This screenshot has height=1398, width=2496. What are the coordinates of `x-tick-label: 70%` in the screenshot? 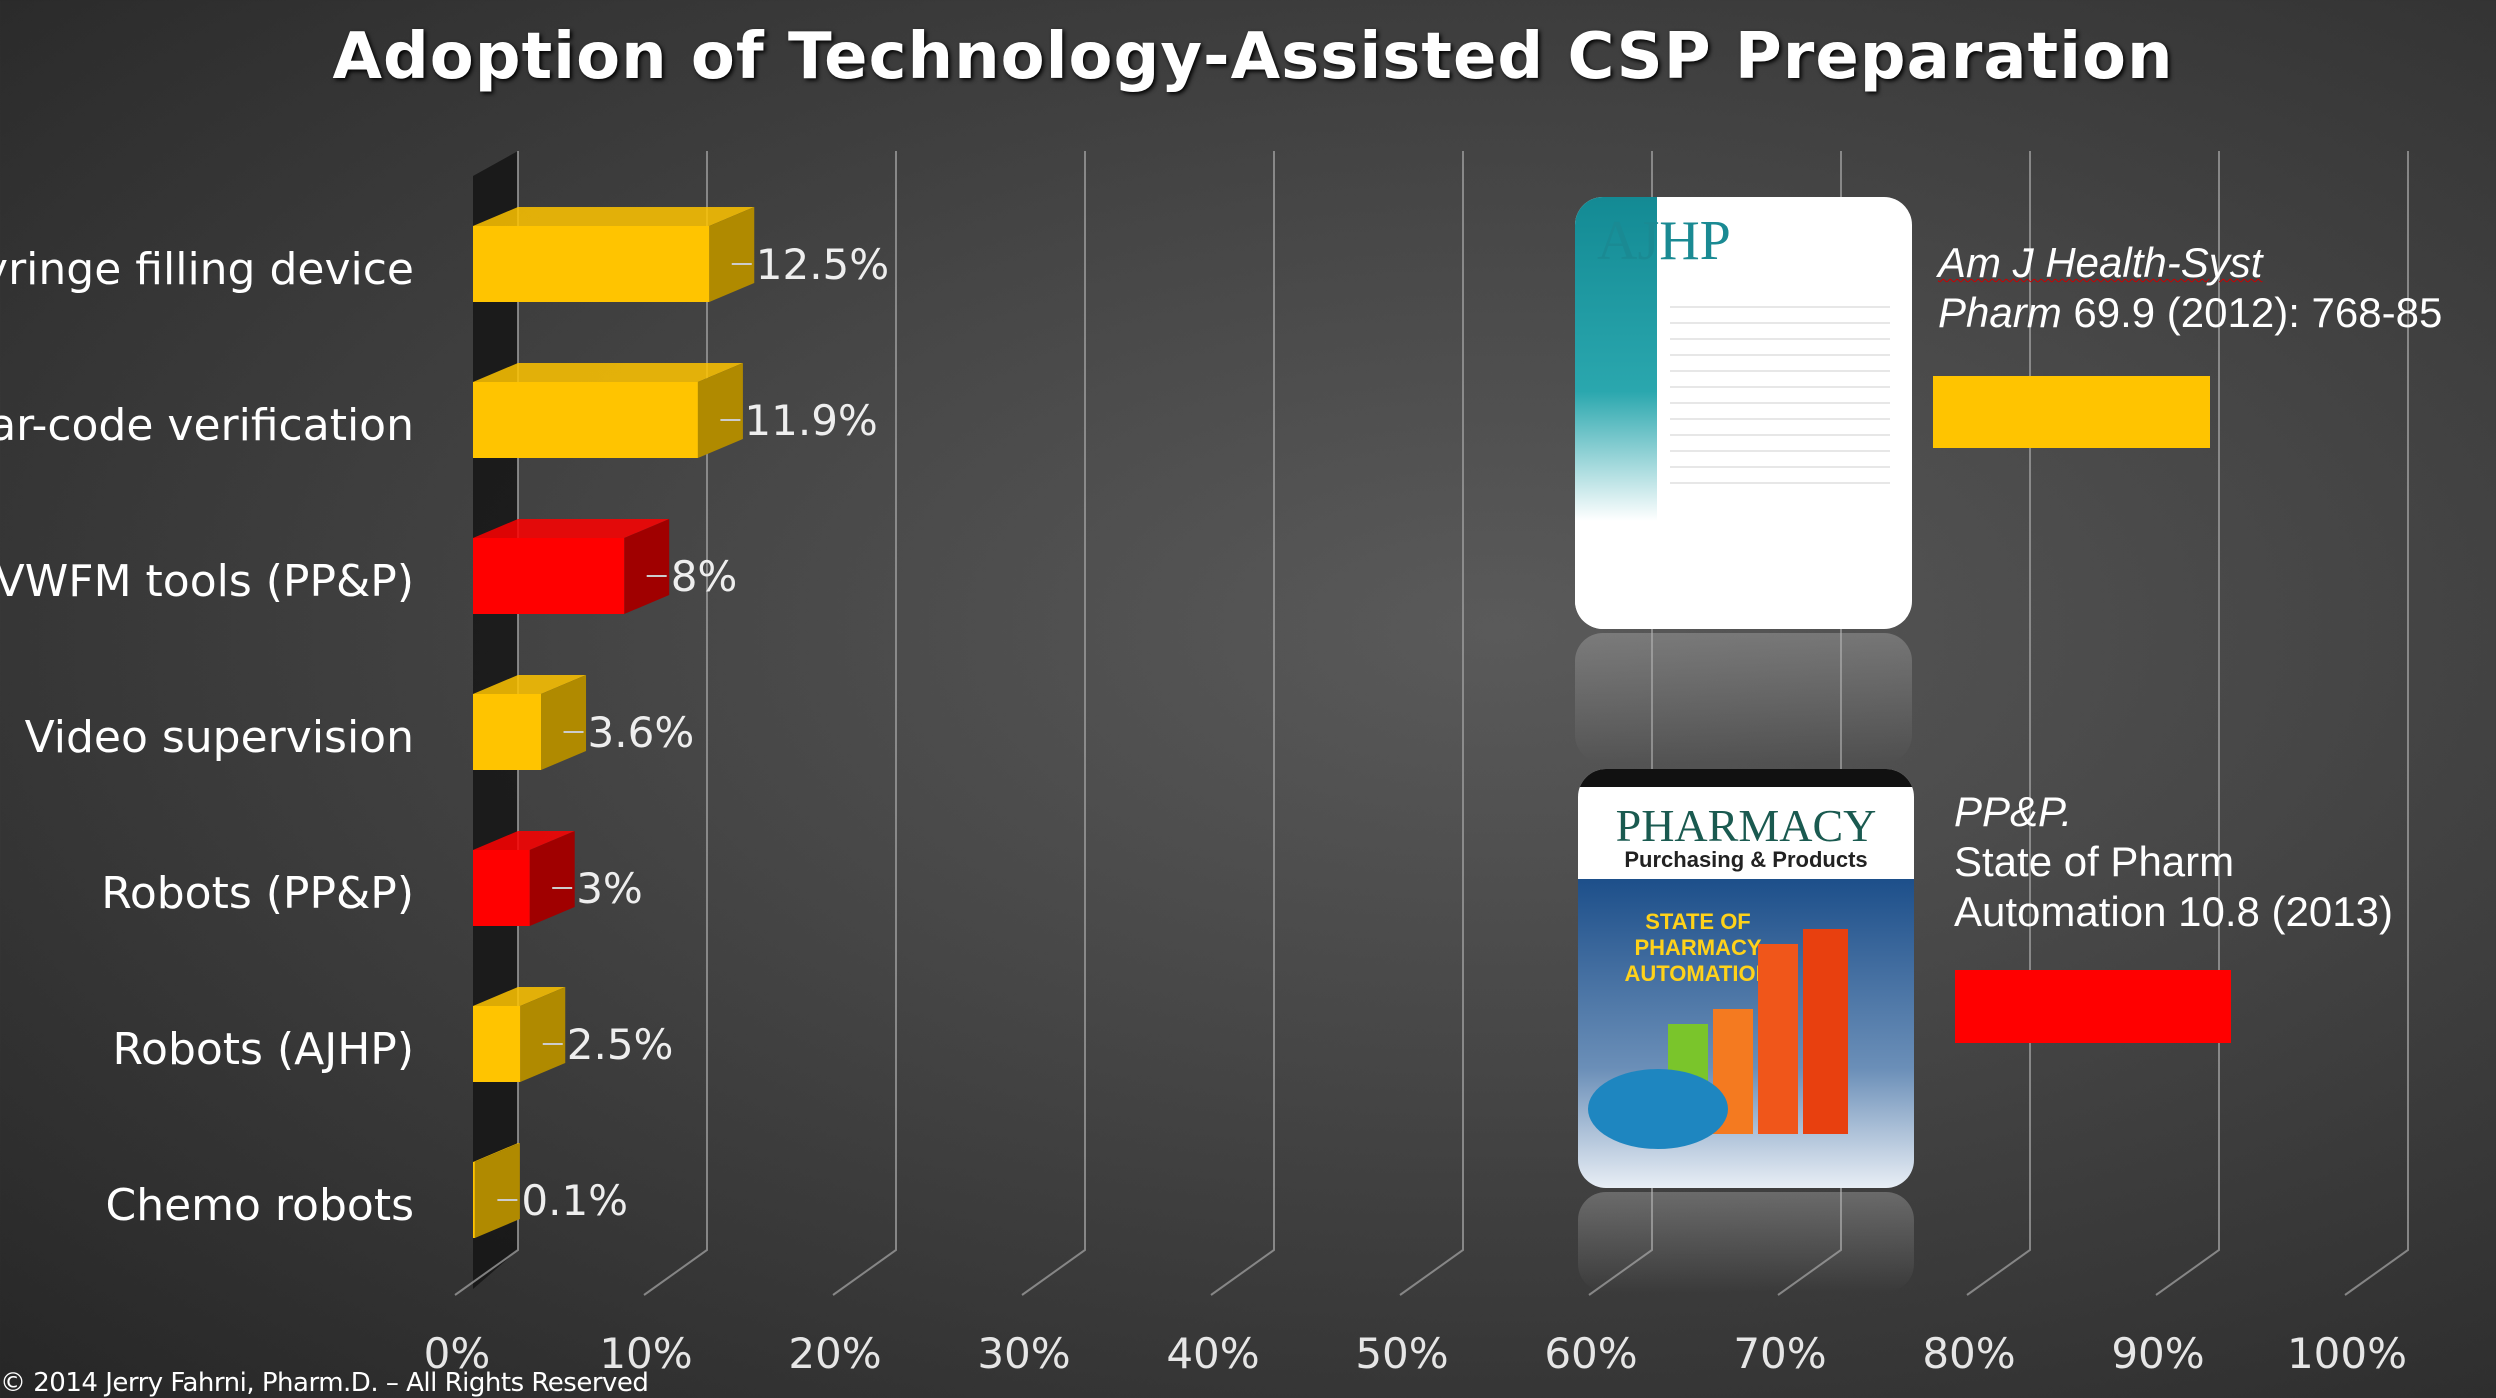 It's located at (1779, 1353).